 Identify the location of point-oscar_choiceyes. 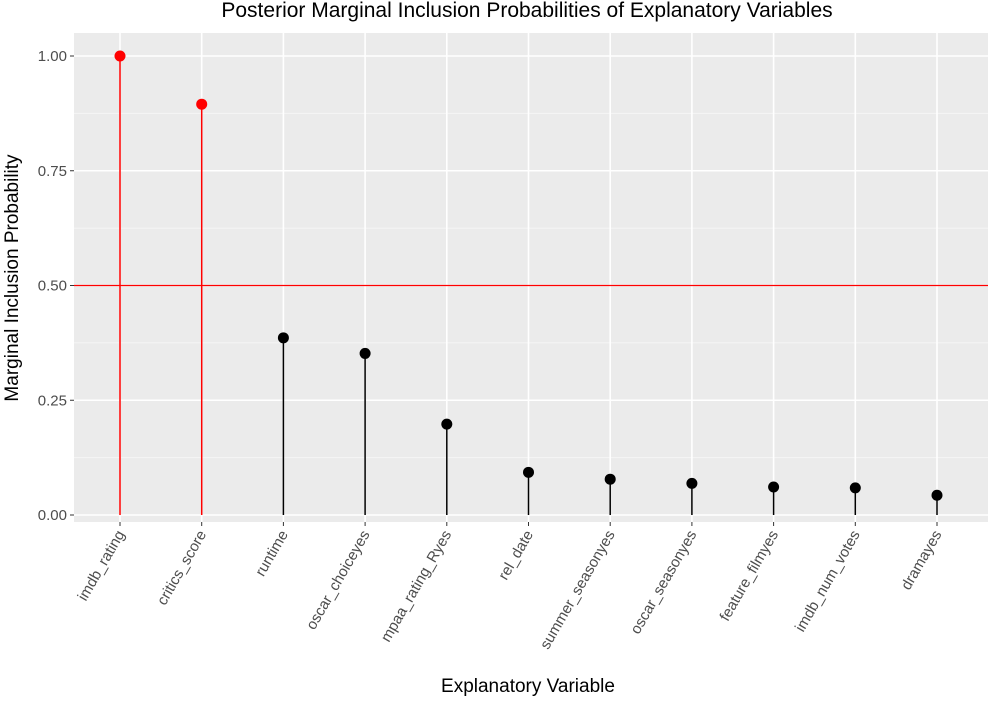
(365, 353).